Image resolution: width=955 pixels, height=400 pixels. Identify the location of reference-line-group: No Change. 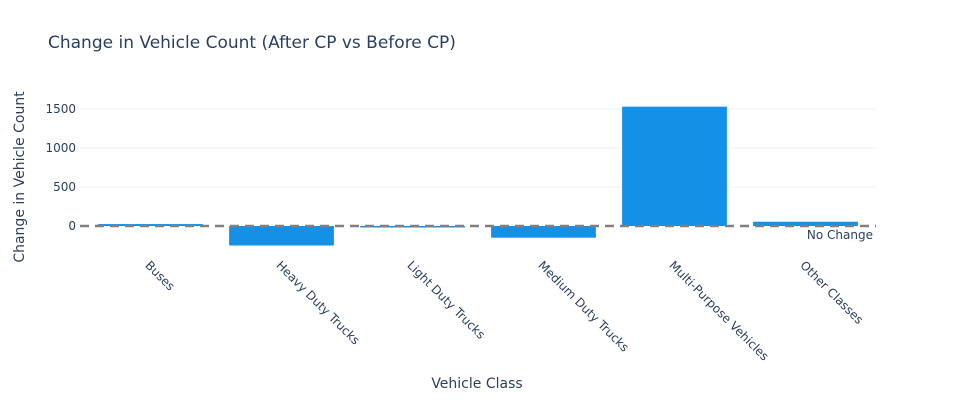
(478, 233).